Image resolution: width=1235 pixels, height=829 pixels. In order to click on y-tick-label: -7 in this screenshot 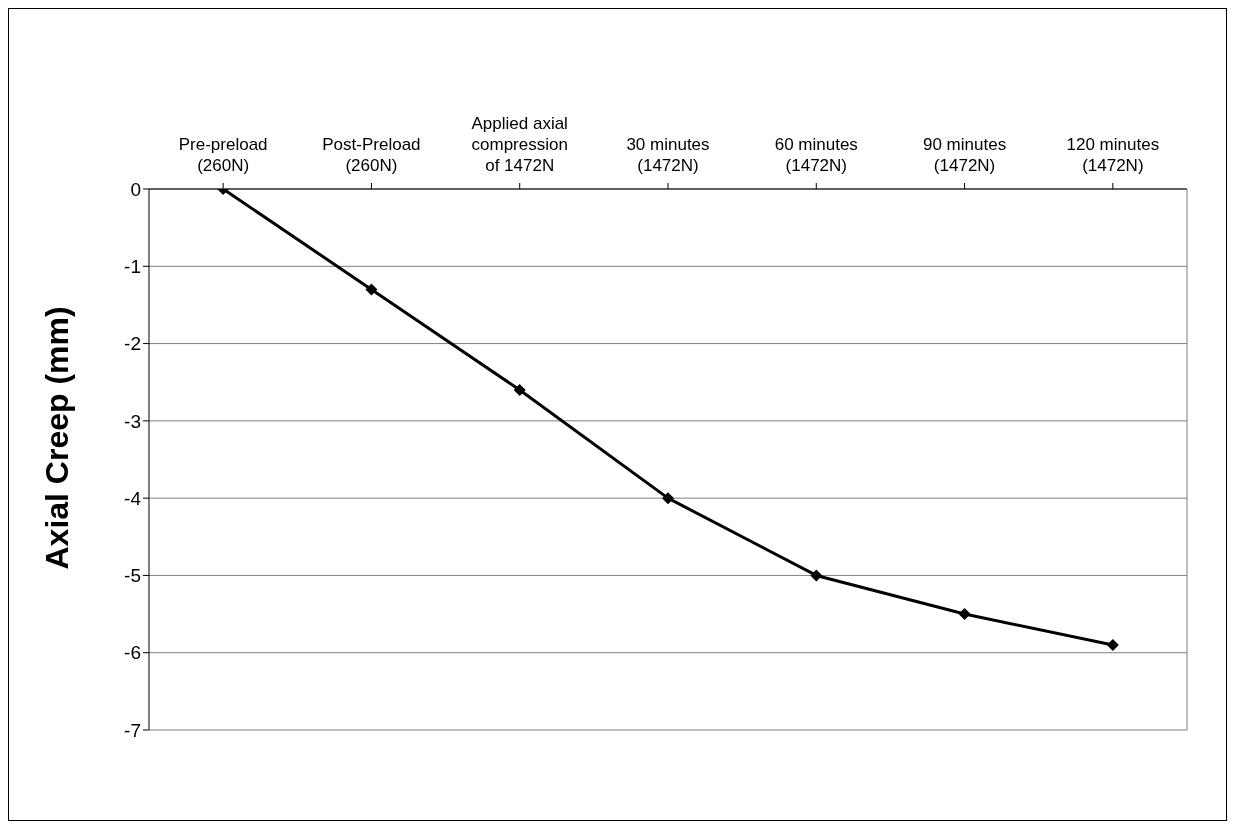, I will do `click(132, 730)`.